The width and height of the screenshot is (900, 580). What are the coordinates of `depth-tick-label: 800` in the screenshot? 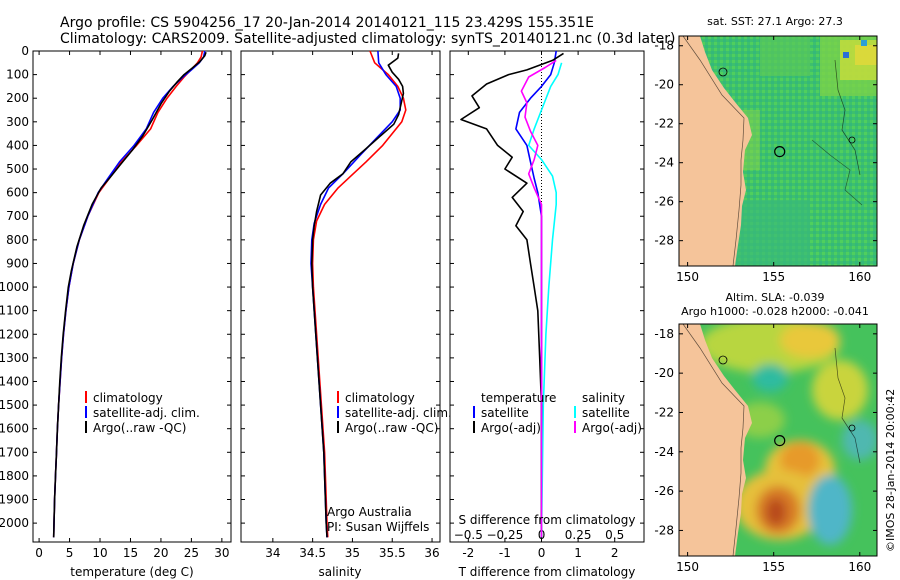 It's located at (17, 240).